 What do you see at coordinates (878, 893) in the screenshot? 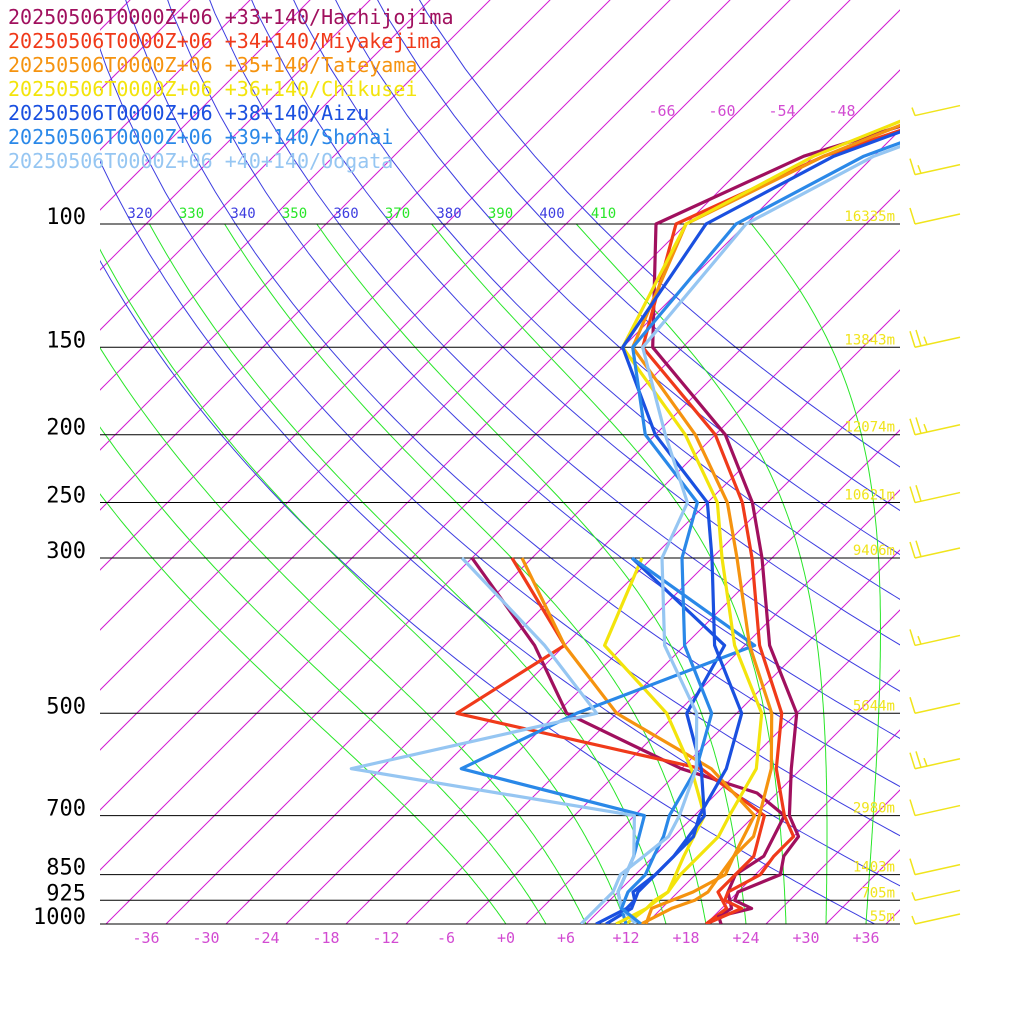
I see `height-label: 705m` at bounding box center [878, 893].